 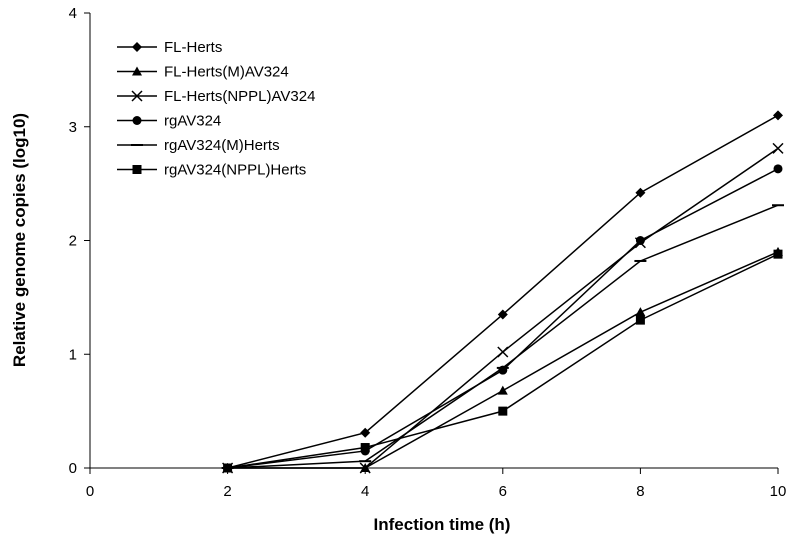 I want to click on x-axis-title: Infection time (h), so click(x=442, y=524).